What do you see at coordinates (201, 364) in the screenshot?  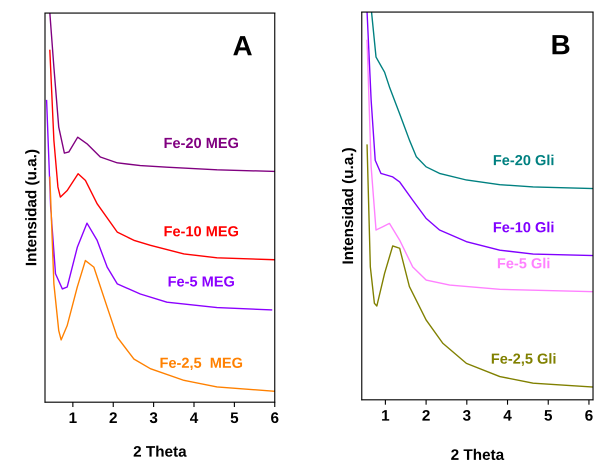 I see `series-label: Fe-2,5 MEG` at bounding box center [201, 364].